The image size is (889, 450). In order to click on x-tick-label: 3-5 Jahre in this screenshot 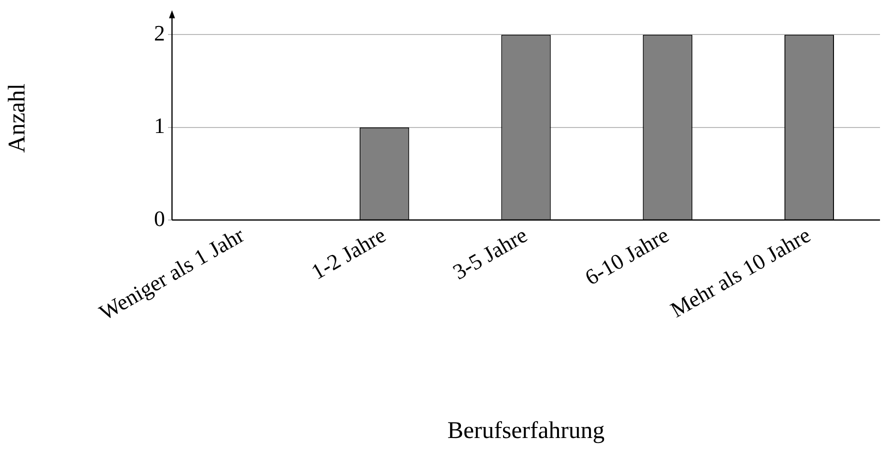, I will do `click(490, 253)`.